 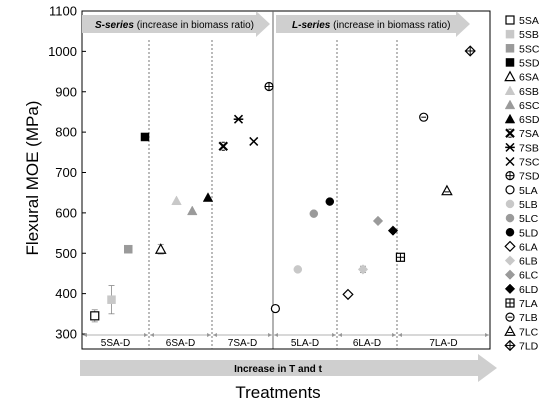 What do you see at coordinates (510, 118) in the screenshot?
I see `legend-marker-6sd` at bounding box center [510, 118].